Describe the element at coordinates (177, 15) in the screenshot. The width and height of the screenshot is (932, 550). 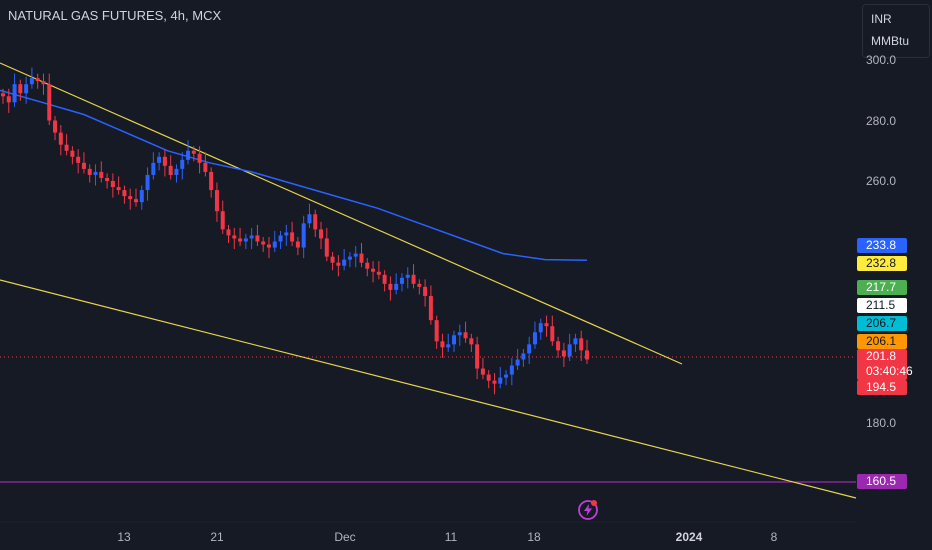
I see `interval-label: 4h` at that location.